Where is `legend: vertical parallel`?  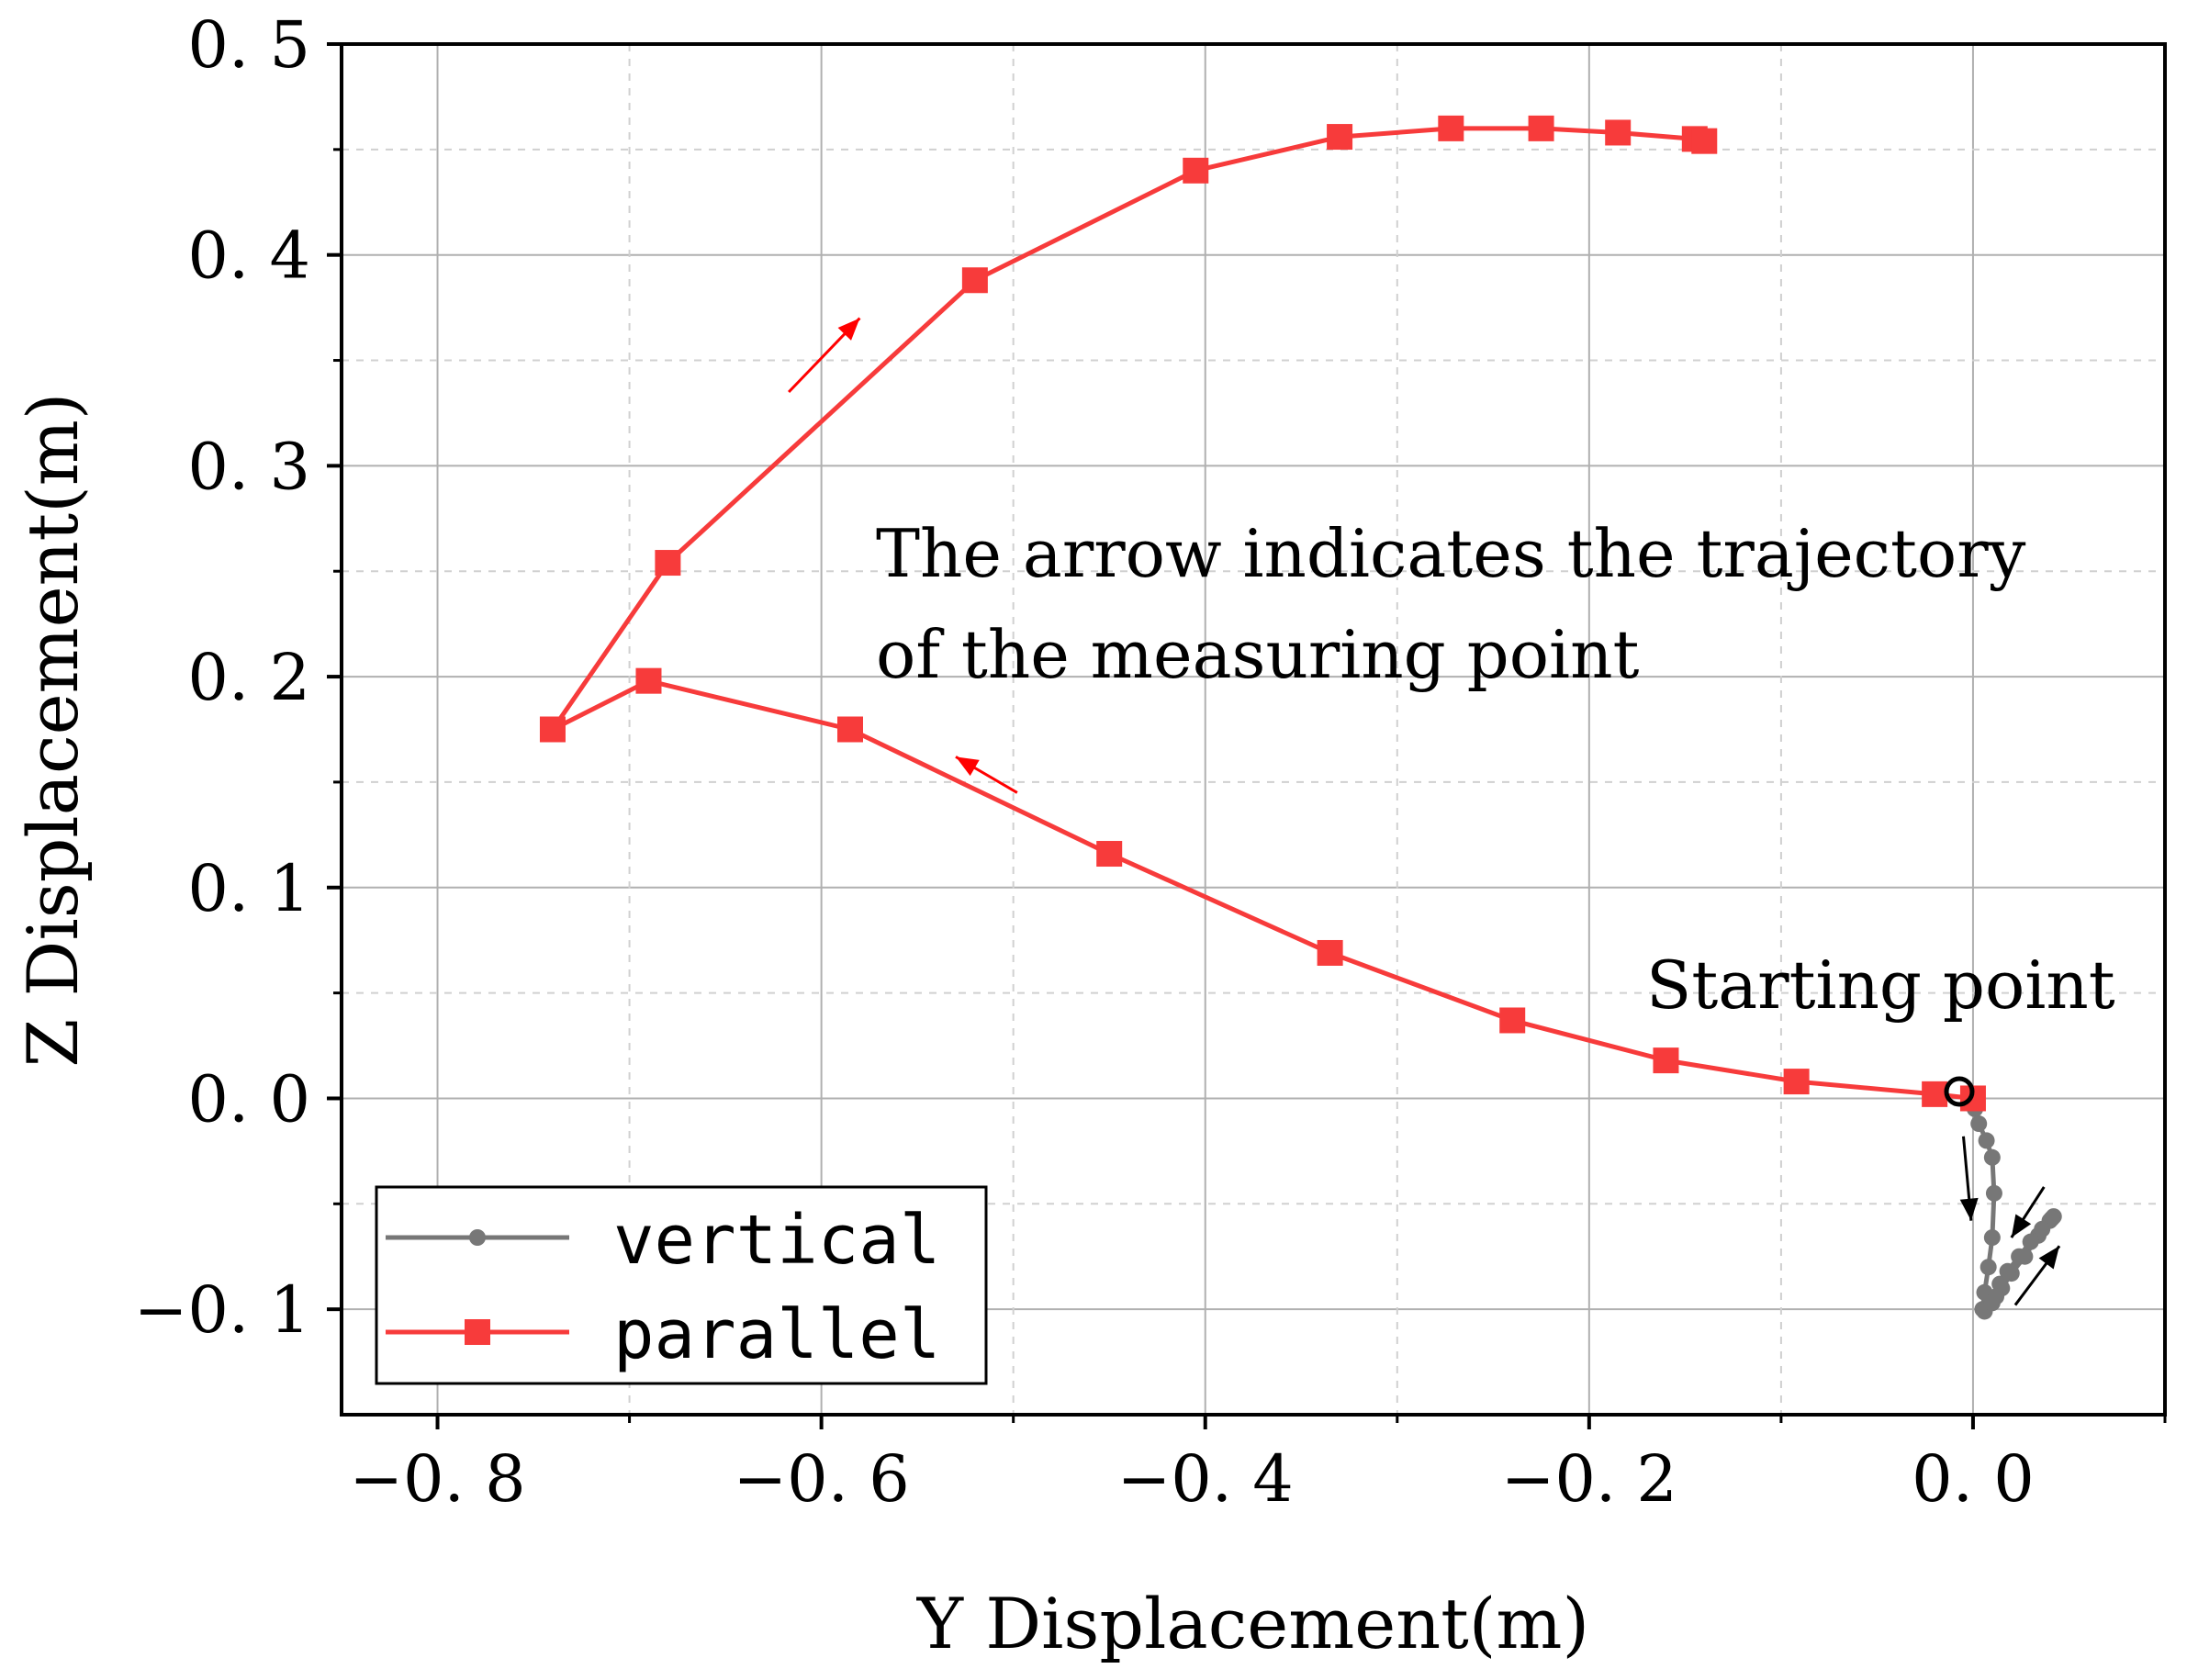
legend: vertical parallel is located at coordinates (681, 1285).